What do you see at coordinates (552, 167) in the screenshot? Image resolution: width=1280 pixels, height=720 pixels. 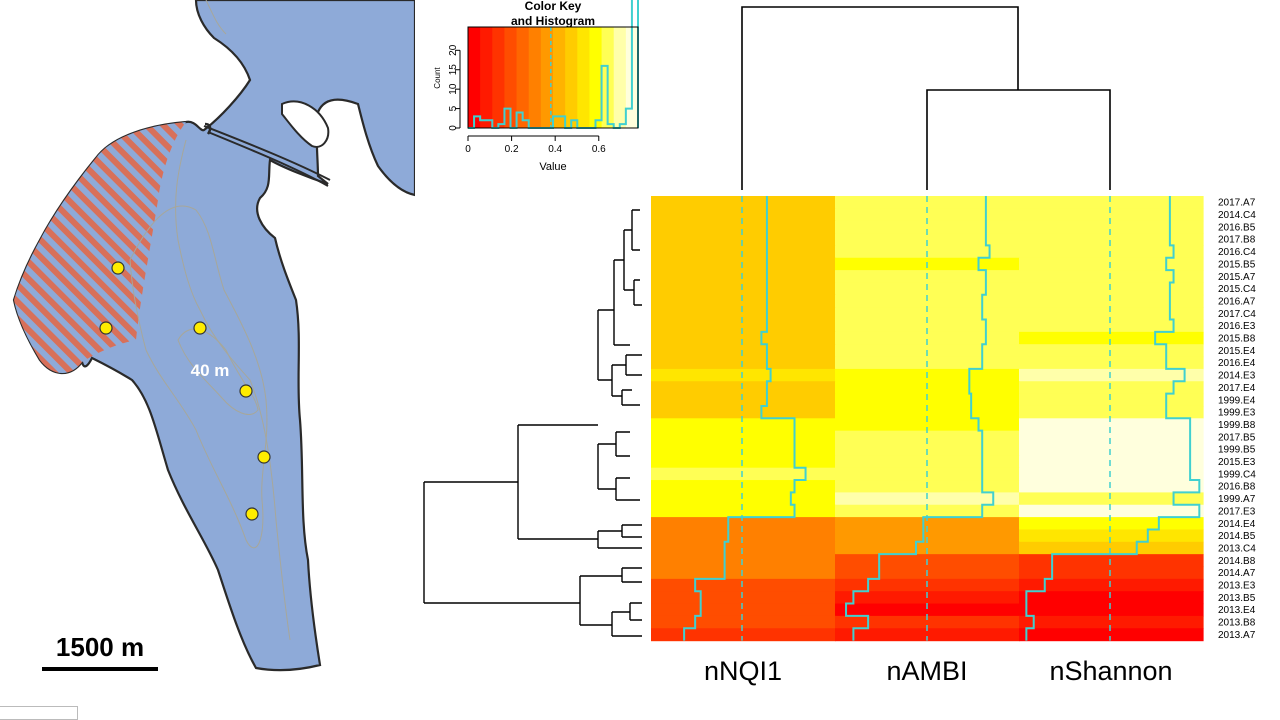 I see `color-key-xlabel: Value` at bounding box center [552, 167].